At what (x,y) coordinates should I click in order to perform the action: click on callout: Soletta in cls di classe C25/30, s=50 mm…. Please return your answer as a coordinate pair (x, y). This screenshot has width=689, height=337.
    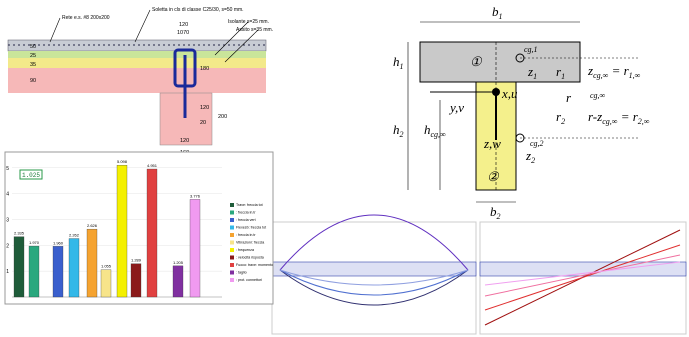
    Looking at the image, I should click on (198, 10).